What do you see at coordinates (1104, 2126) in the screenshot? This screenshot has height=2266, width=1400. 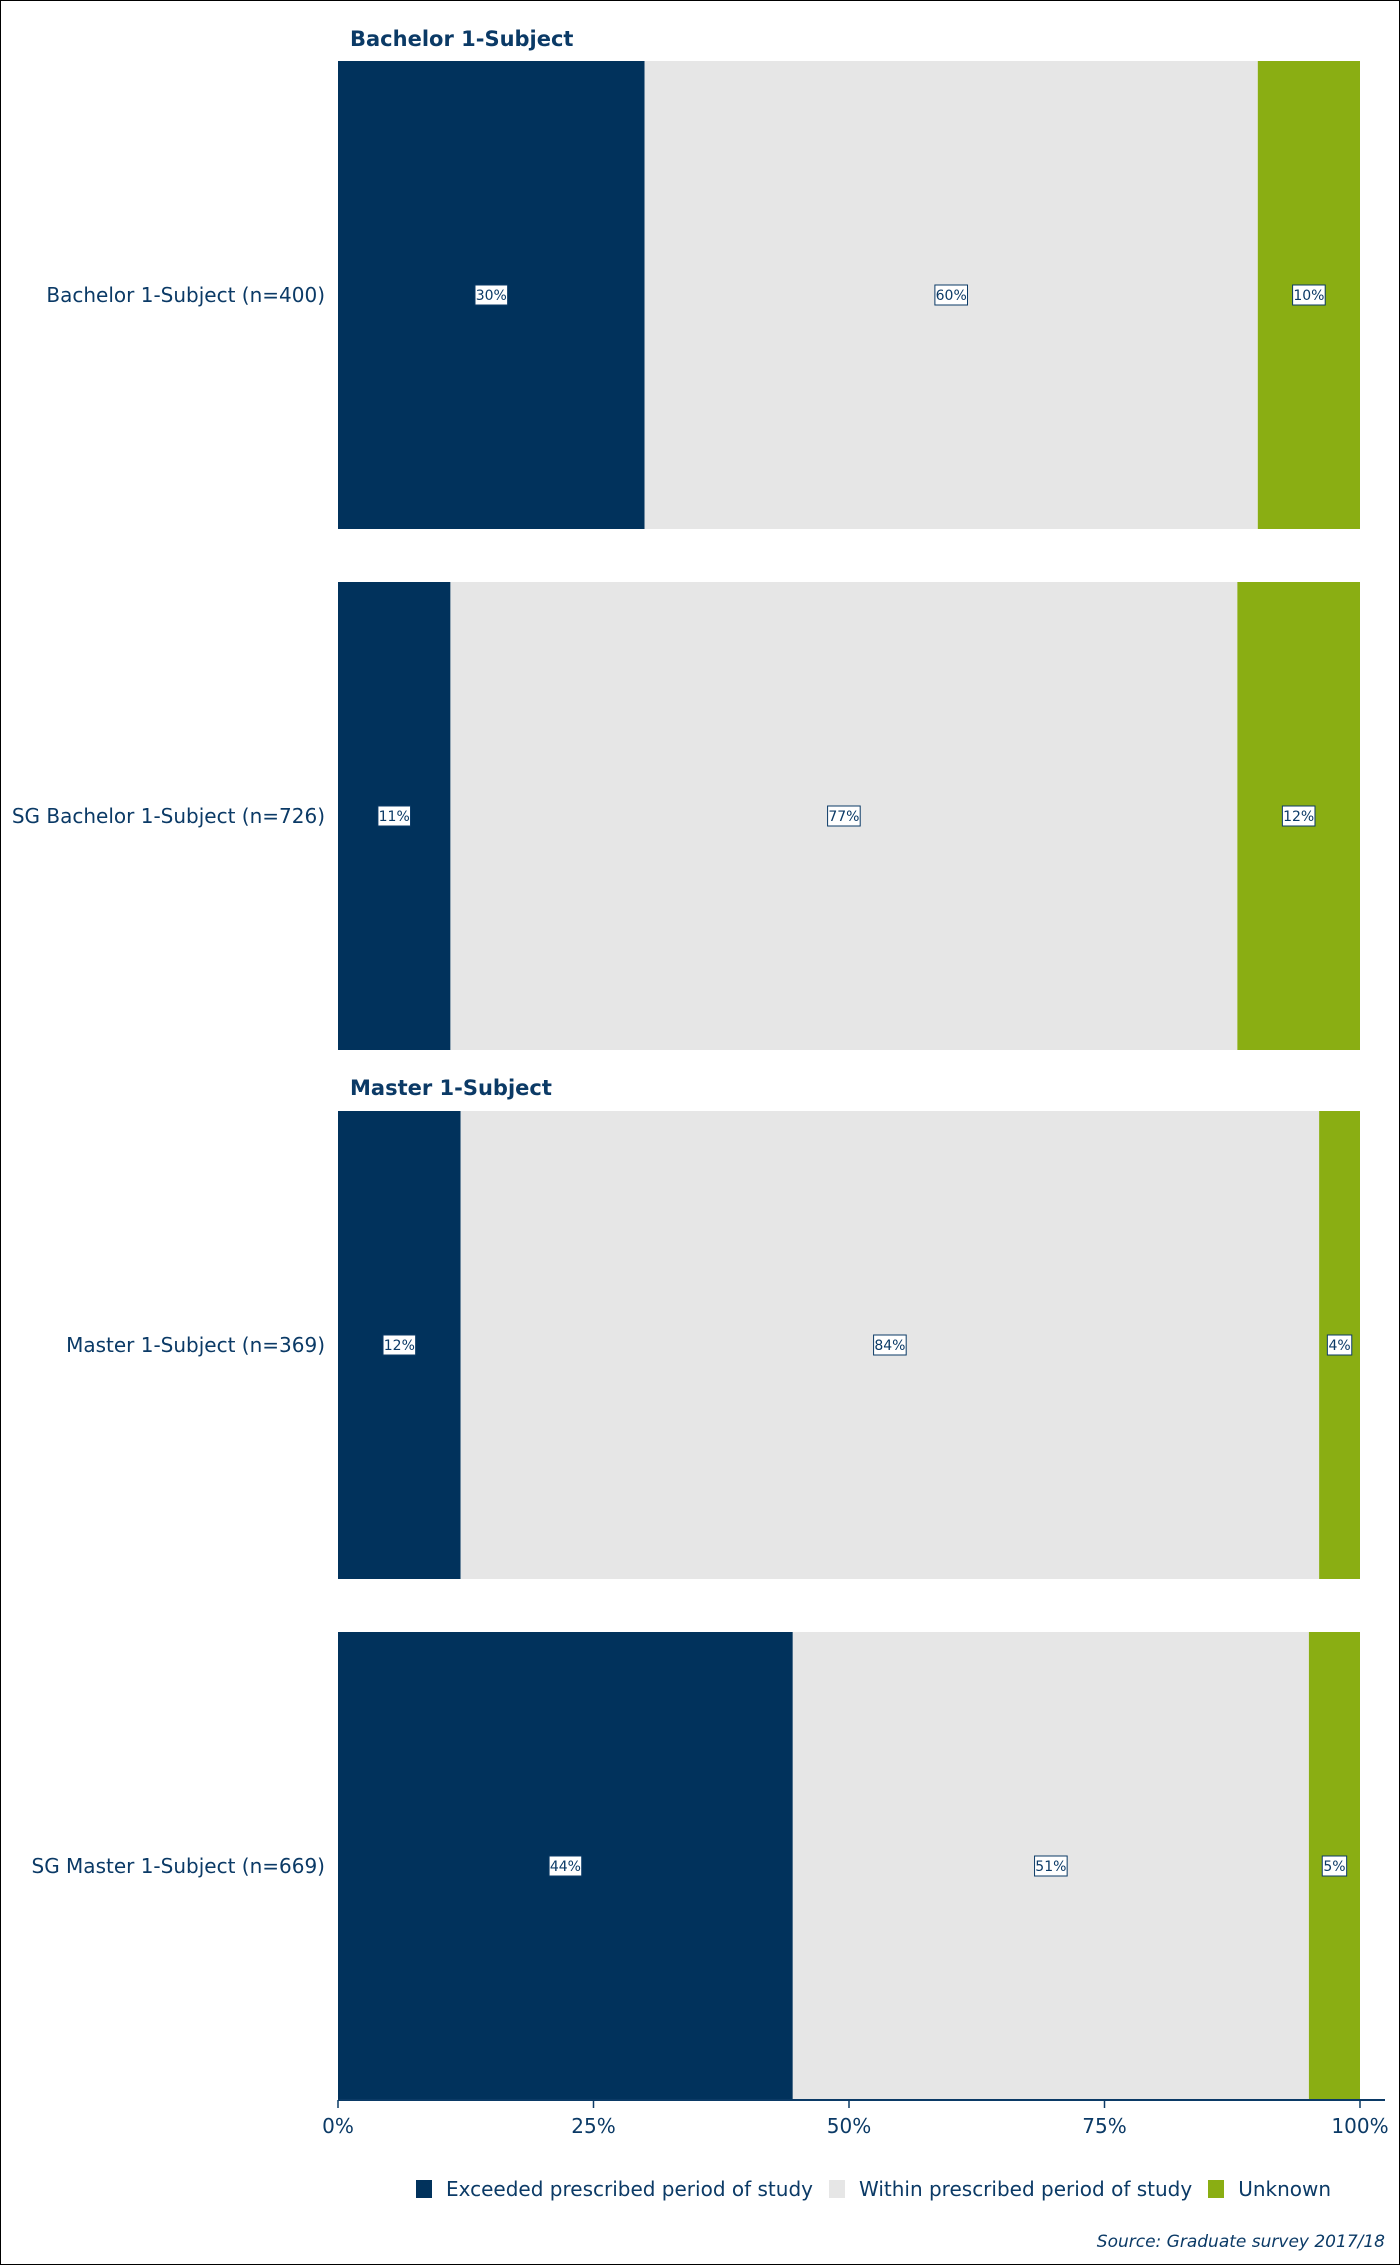 I see `x-tick-label: 75%` at bounding box center [1104, 2126].